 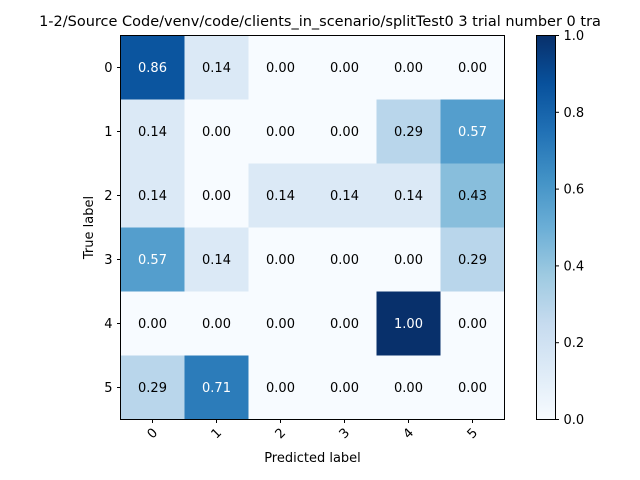 What do you see at coordinates (570, 228) in the screenshot?
I see `colorbar-ticks: 0.0 0.2 0.4 0.6 0.8 1.0` at bounding box center [570, 228].